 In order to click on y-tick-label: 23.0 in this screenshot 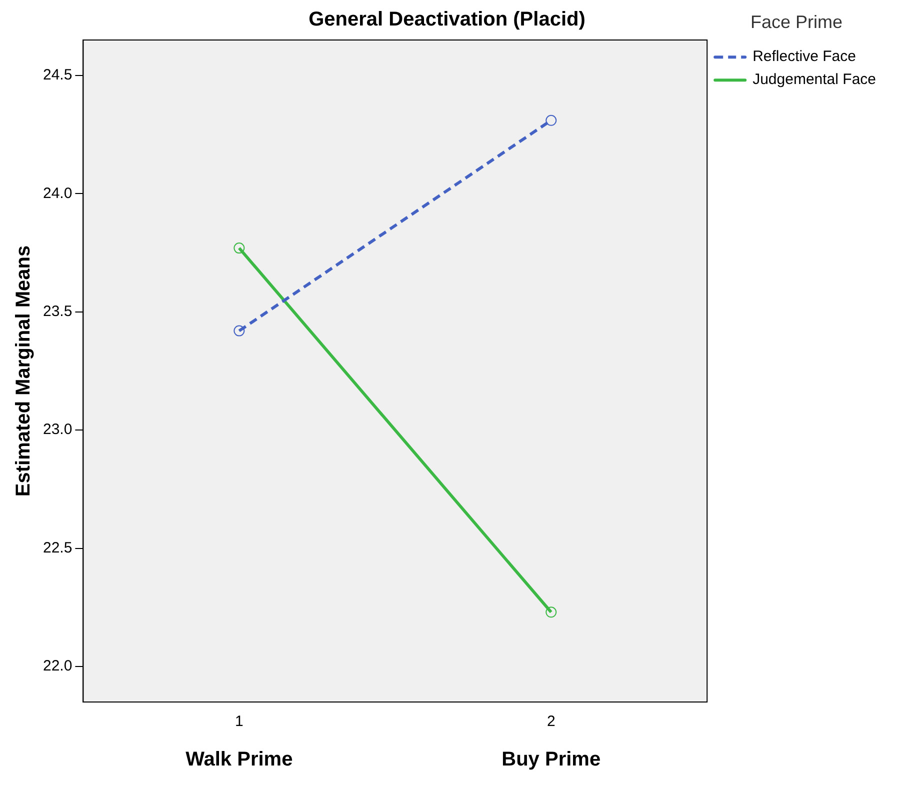, I will do `click(57, 429)`.